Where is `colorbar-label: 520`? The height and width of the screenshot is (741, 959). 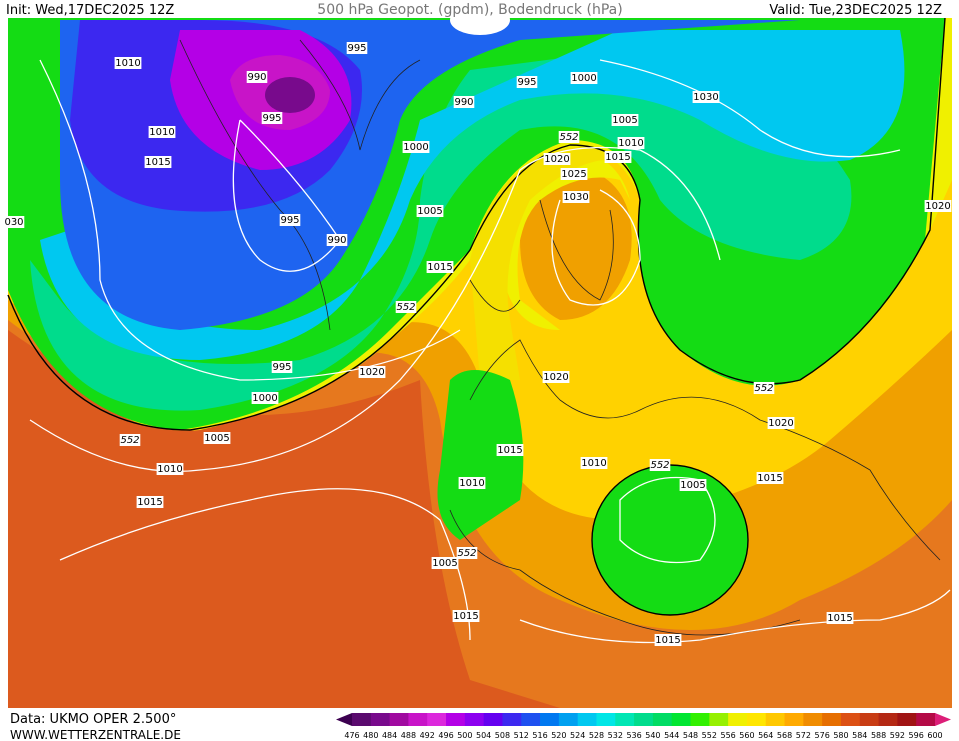 colorbar-label: 520 is located at coordinates (558, 735).